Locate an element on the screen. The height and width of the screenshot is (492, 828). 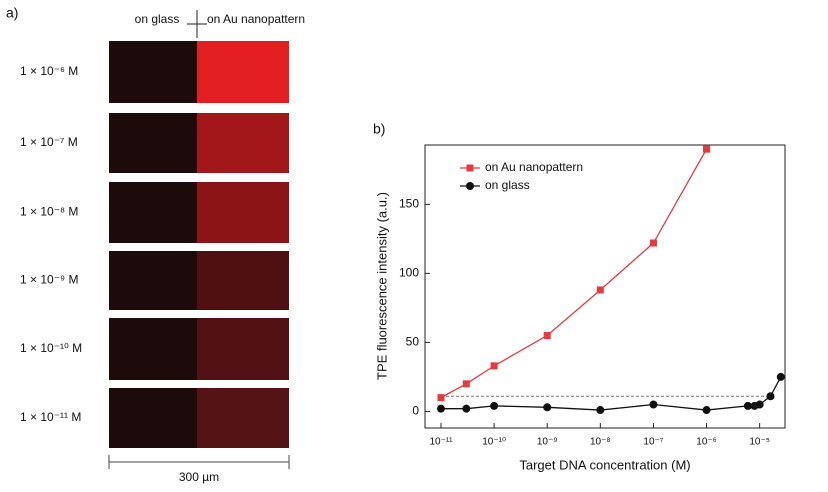
x-tick-label: 10⁻¹⁰ is located at coordinates (494, 442).